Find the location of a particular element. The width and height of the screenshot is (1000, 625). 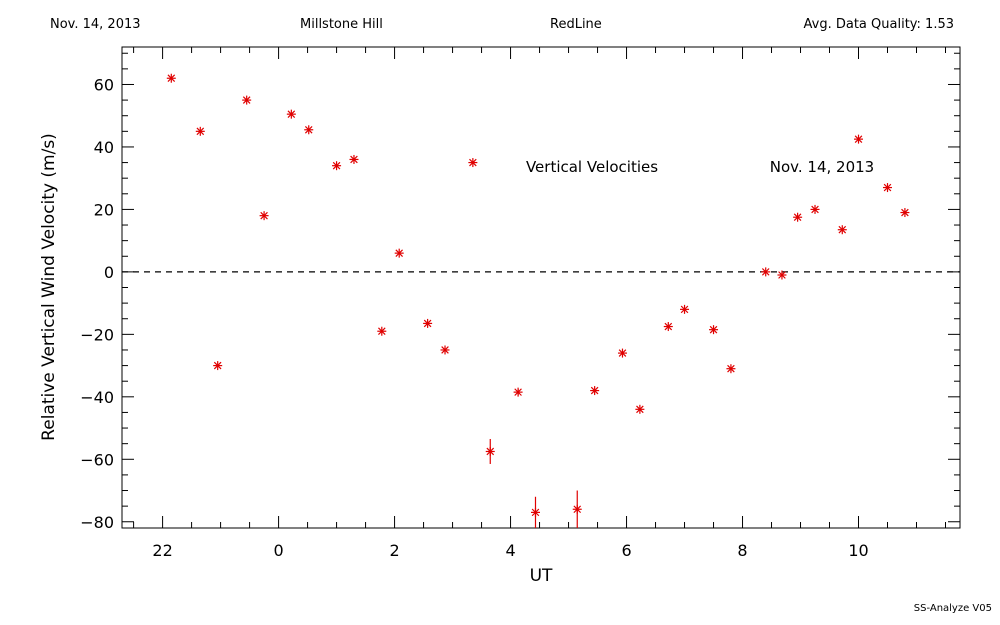

header-date: Nov. 14, 2013 is located at coordinates (95, 24).